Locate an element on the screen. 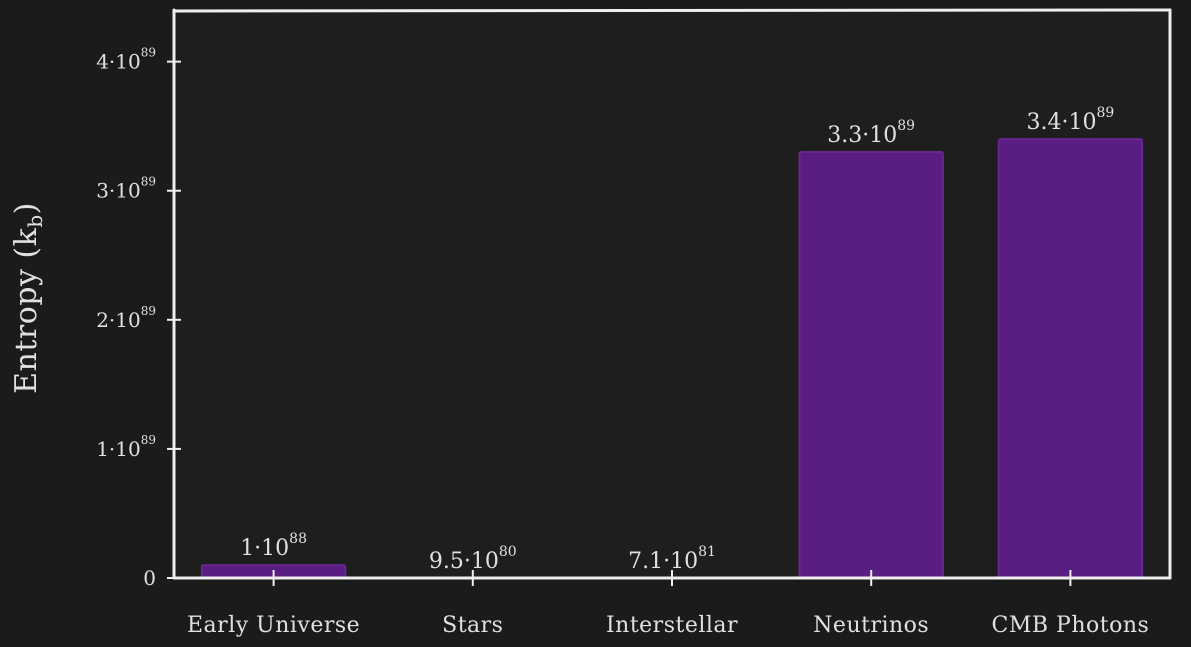 The width and height of the screenshot is (1191, 647). data-label-2: 7.1·1081 is located at coordinates (672, 559).